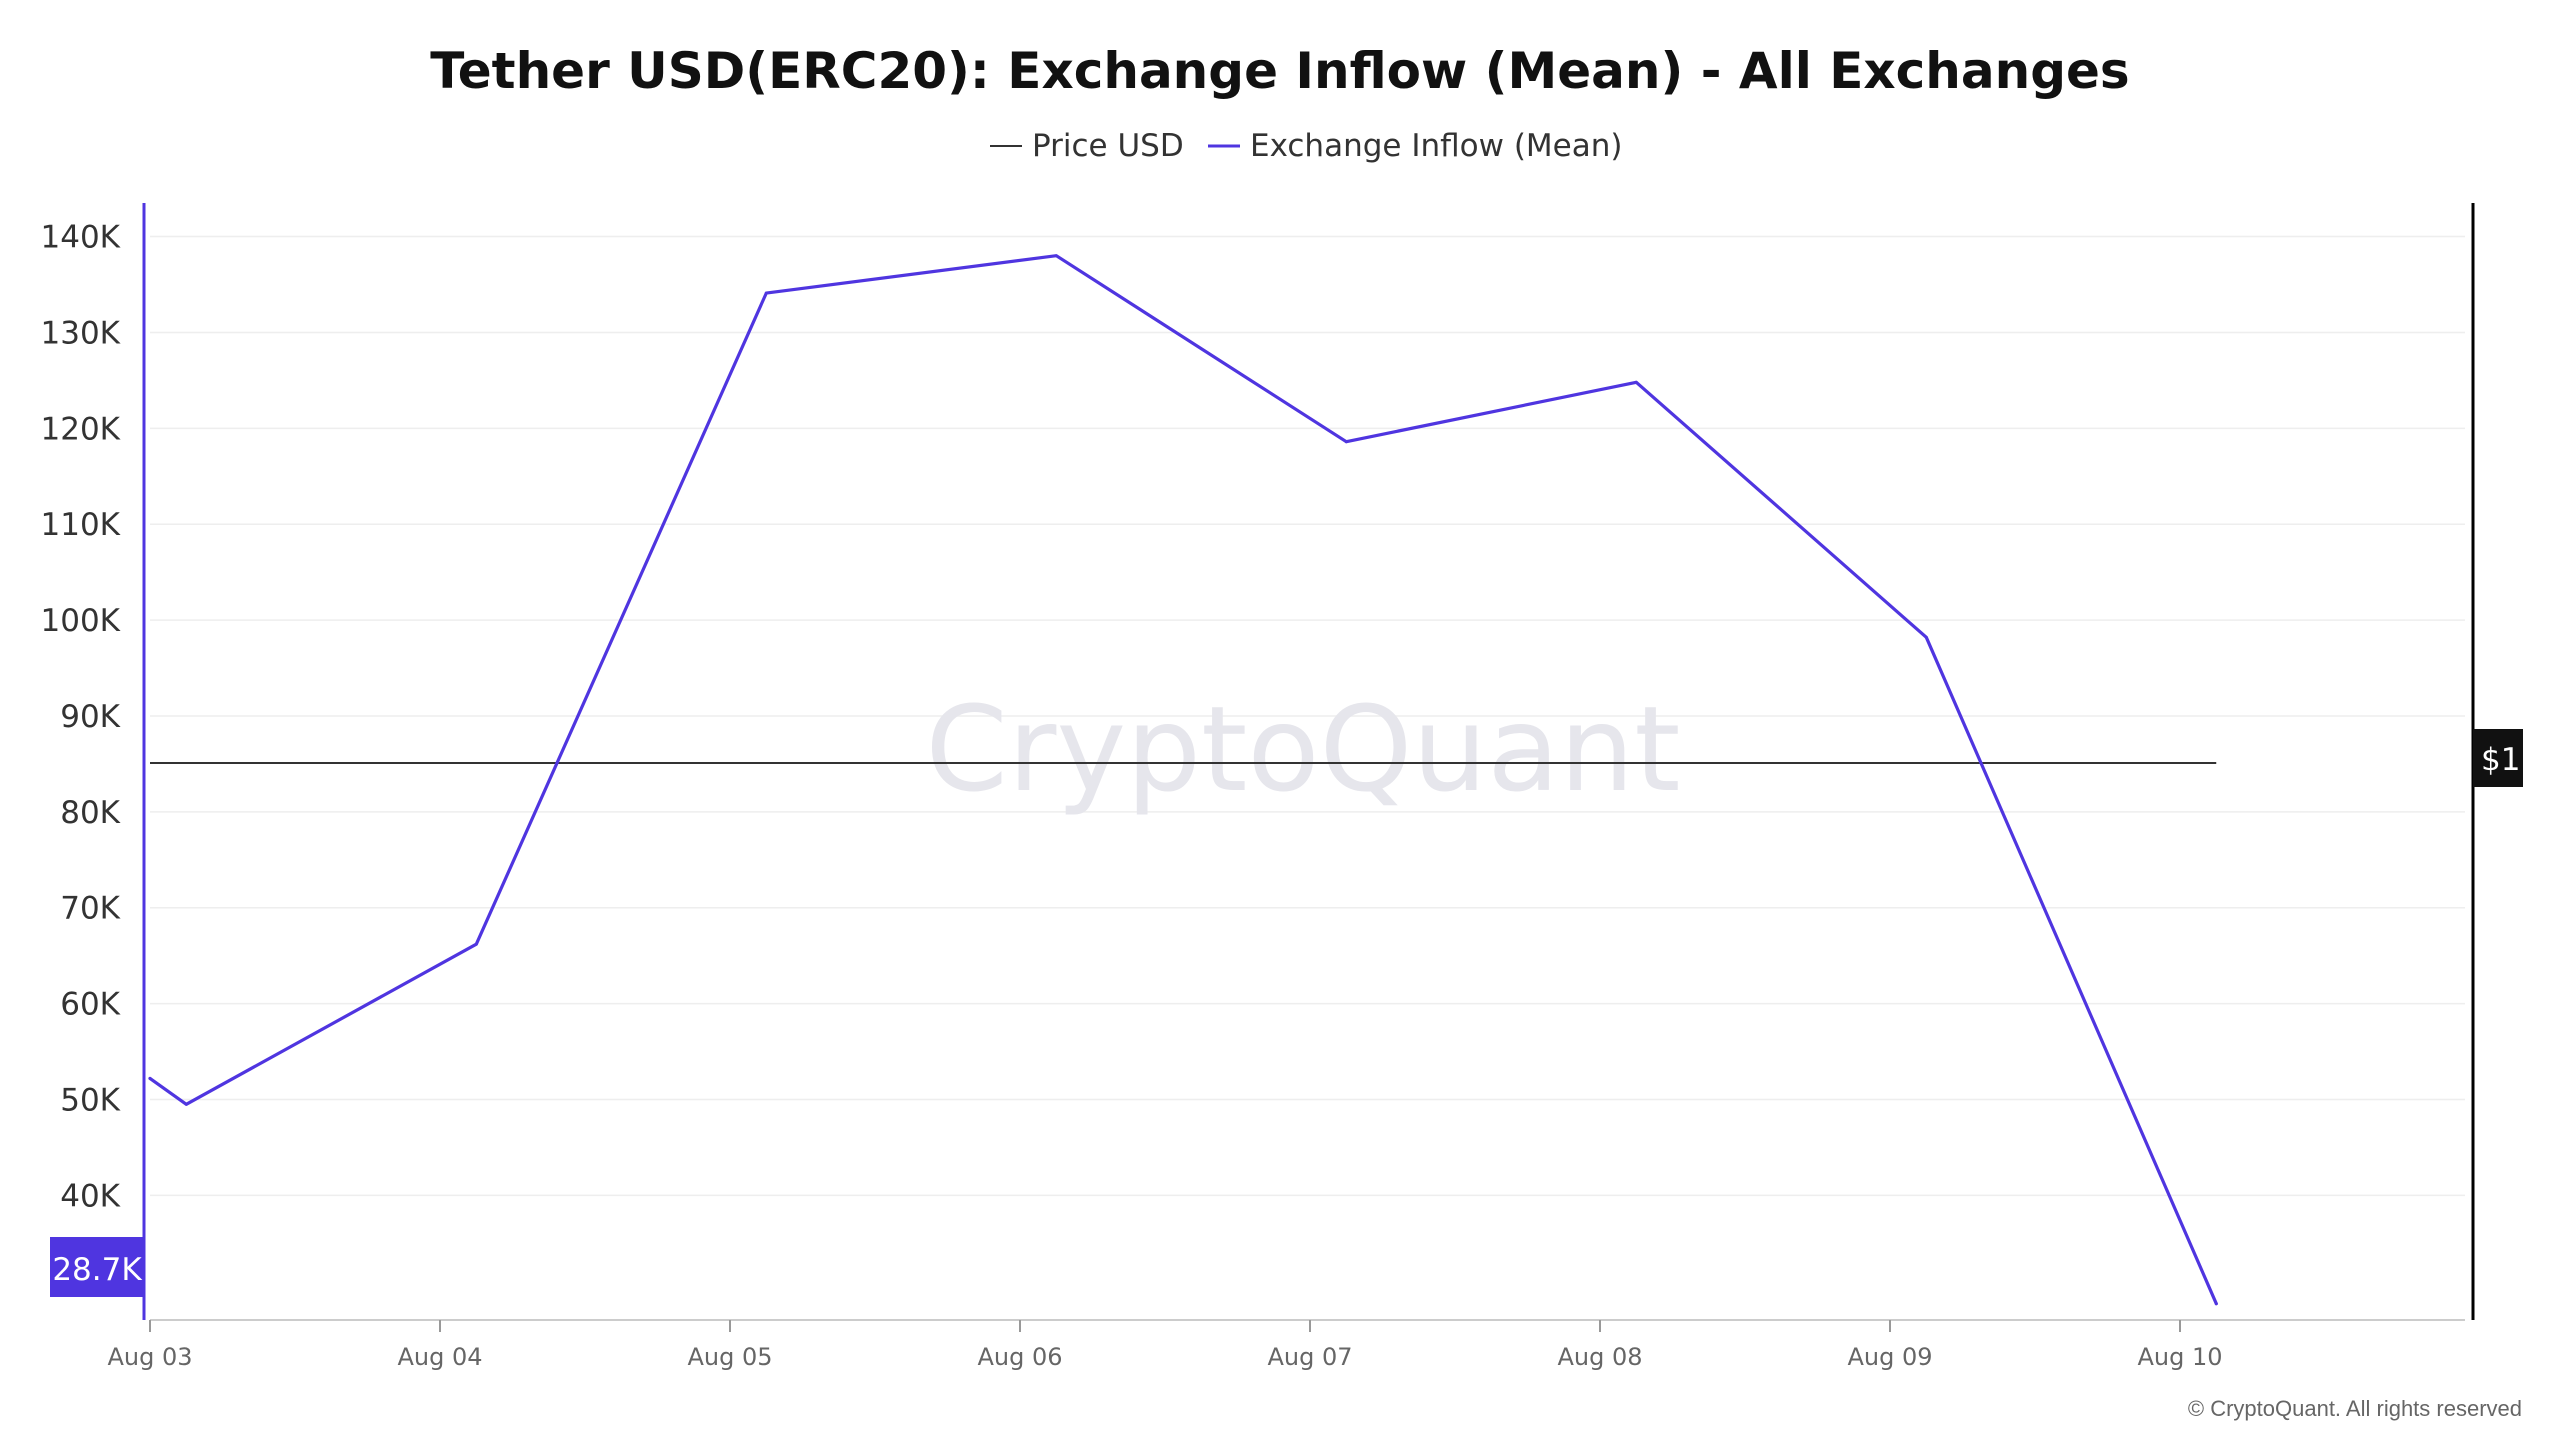 The image size is (2560, 1440). I want to click on legend-item-price: Price USD, so click(1087, 146).